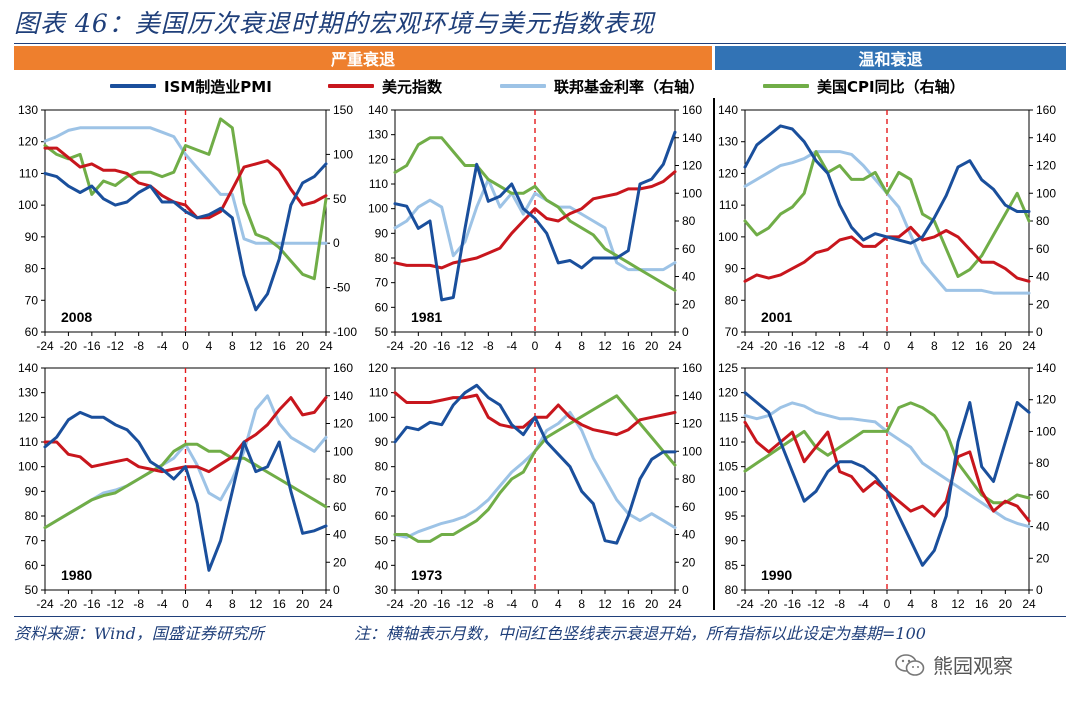  What do you see at coordinates (442, 604) in the screenshot?
I see `chart-1973-xtick-label: -16` at bounding box center [442, 604].